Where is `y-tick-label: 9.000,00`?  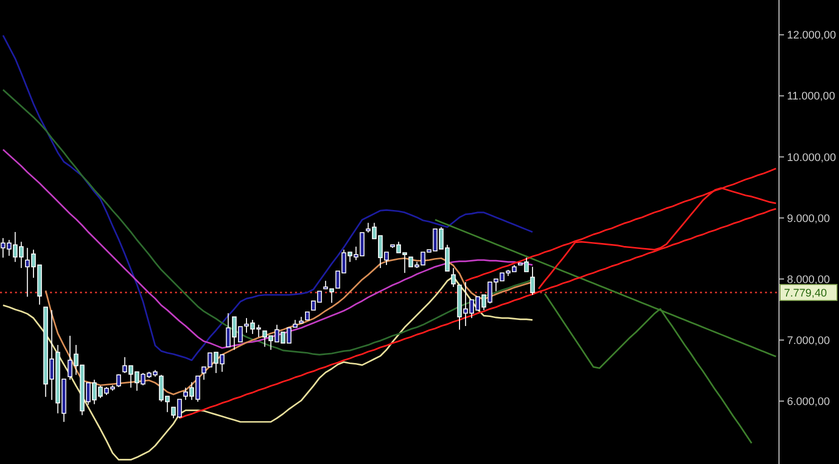
y-tick-label: 9.000,00 is located at coordinates (808, 218).